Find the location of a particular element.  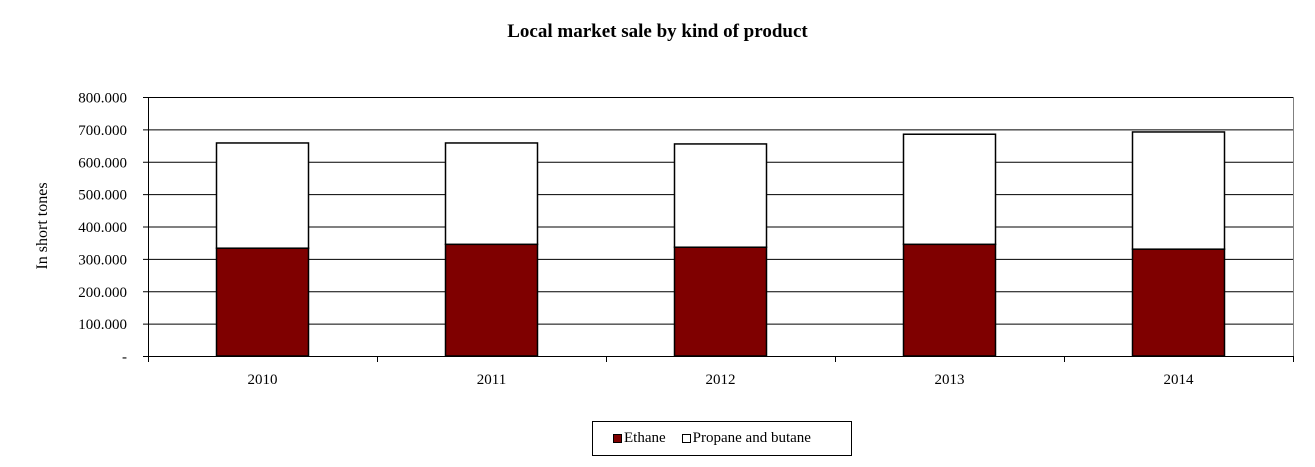

y-tick-label: 500.000 is located at coordinates (102, 196).